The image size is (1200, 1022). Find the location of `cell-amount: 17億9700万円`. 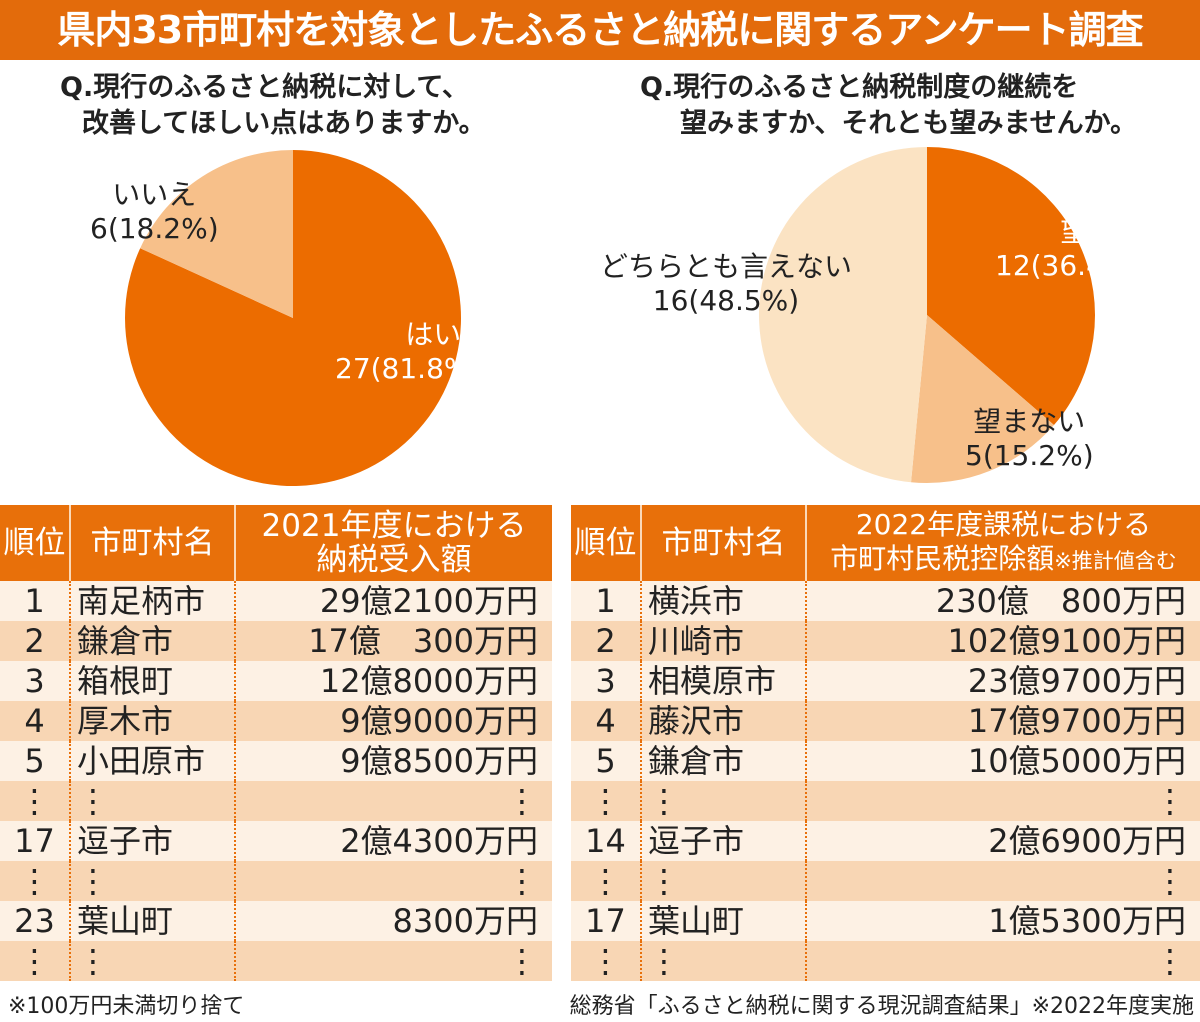

cell-amount: 17億9700万円 is located at coordinates (1002, 721).